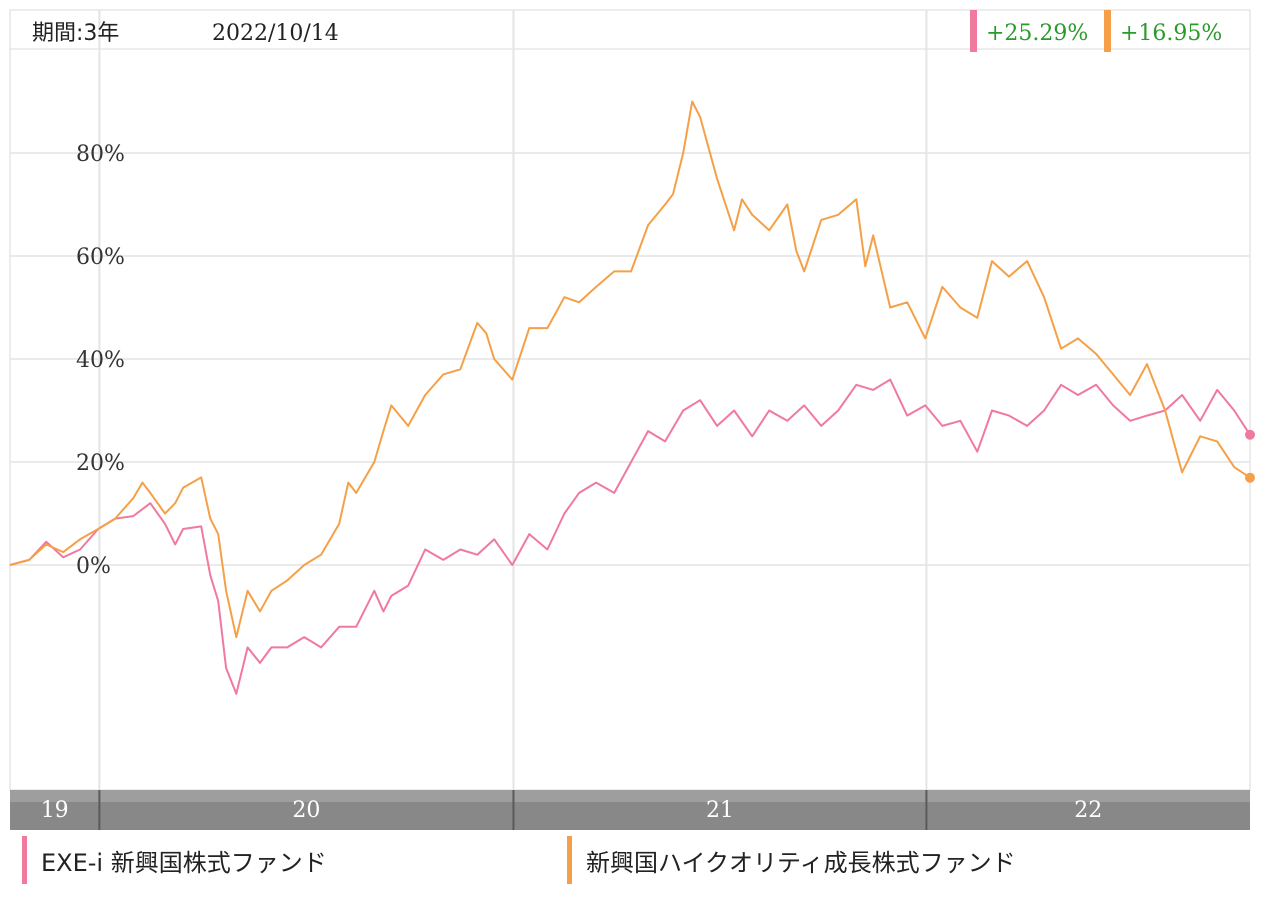  Describe the element at coordinates (630, 796) in the screenshot. I see `year-band-highlight` at that location.